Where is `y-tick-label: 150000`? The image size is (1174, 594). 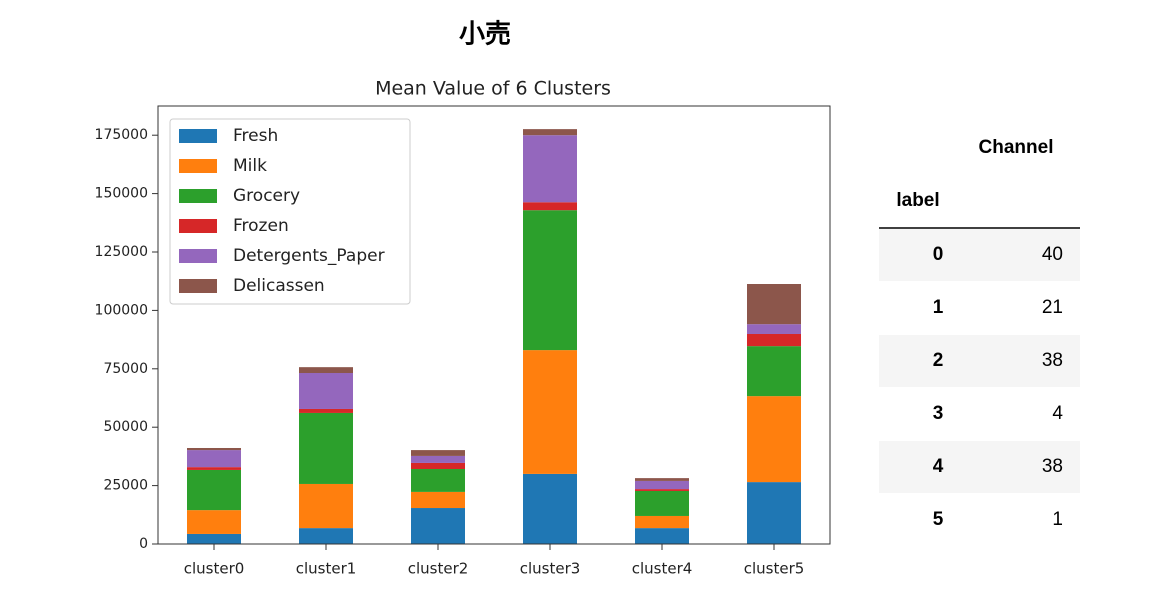
y-tick-label: 150000 is located at coordinates (121, 194).